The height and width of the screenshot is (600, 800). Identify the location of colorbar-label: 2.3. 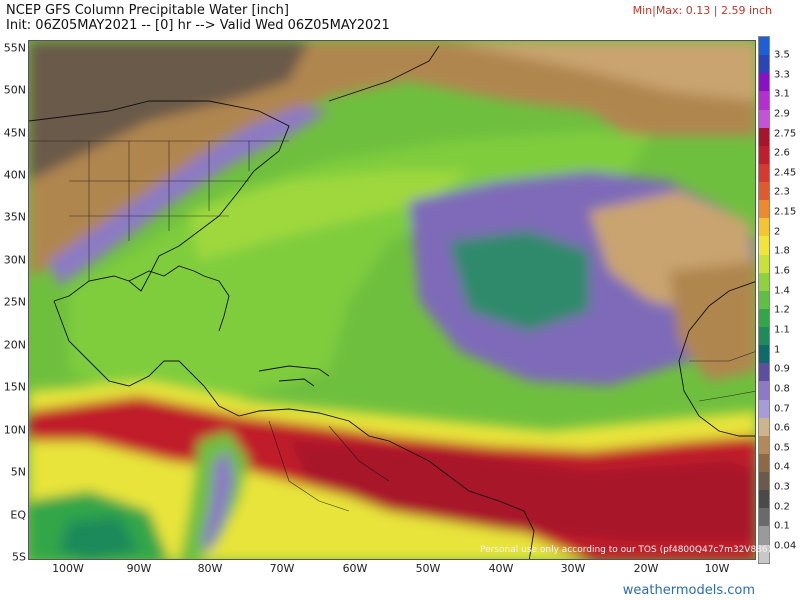
(782, 192).